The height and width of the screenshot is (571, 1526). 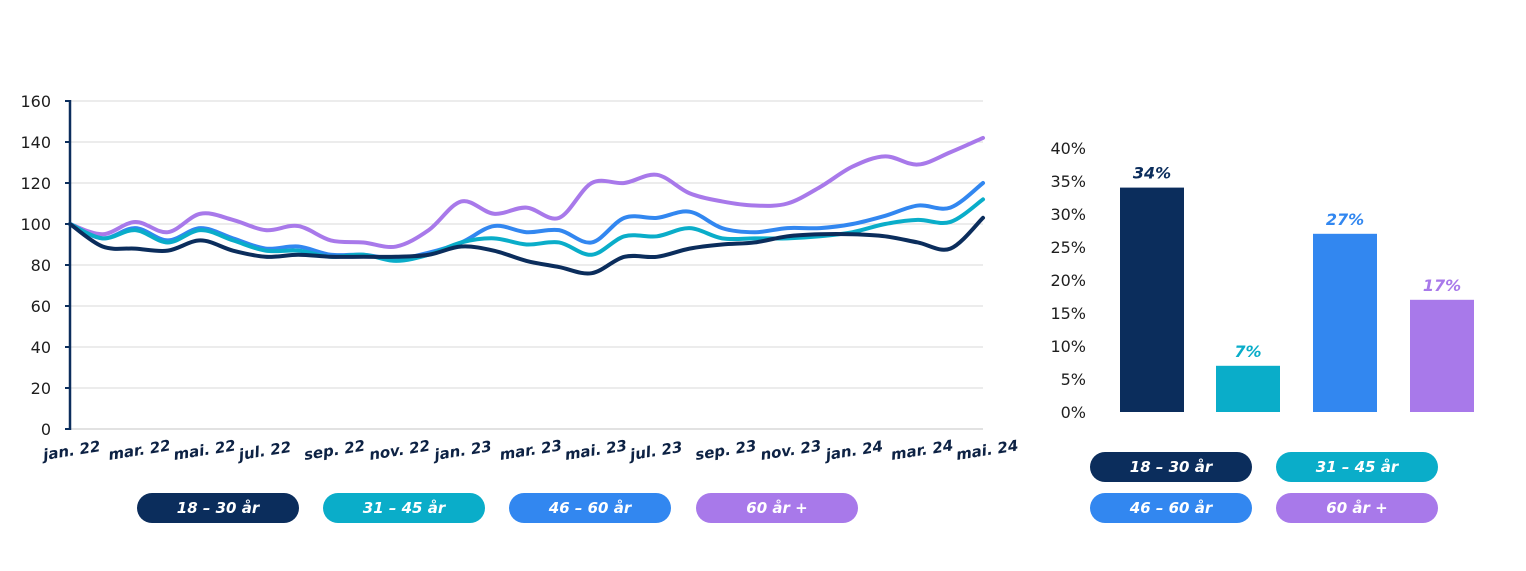 I want to click on x-tick-label: mai. 22, so click(x=204, y=450).